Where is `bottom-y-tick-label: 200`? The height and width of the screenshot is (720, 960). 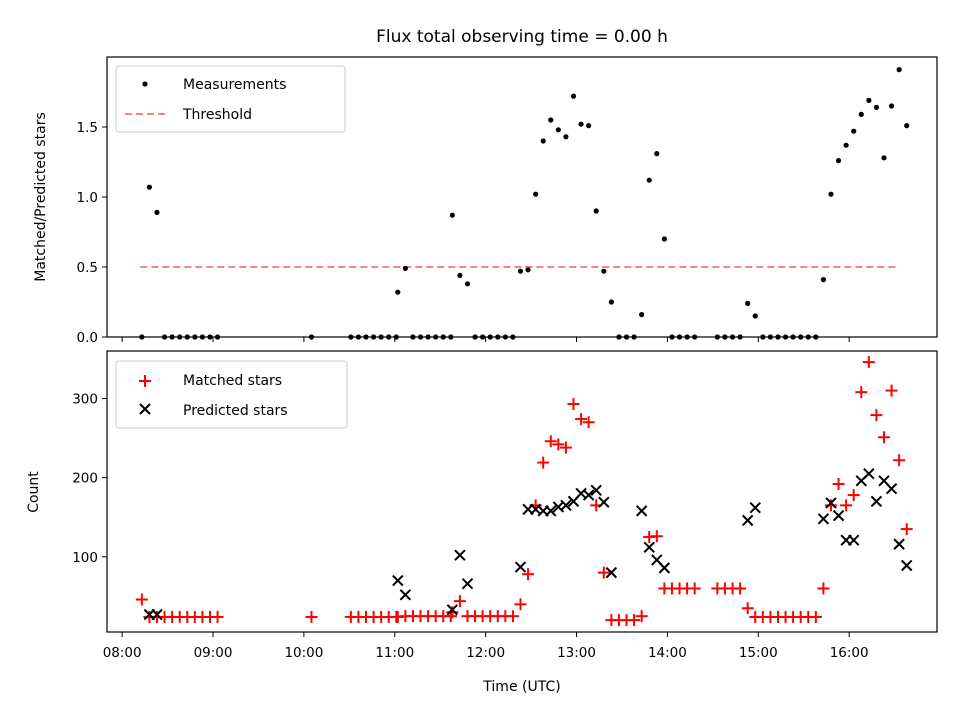 bottom-y-tick-label: 200 is located at coordinates (85, 479).